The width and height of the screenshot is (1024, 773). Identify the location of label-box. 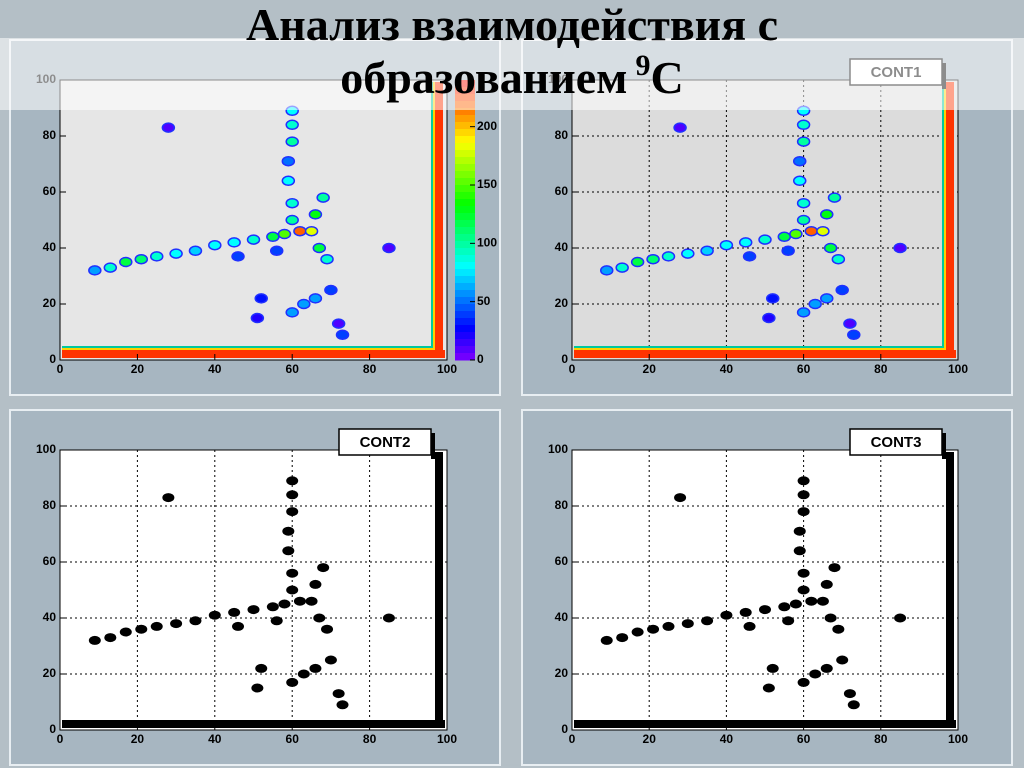
(896, 442).